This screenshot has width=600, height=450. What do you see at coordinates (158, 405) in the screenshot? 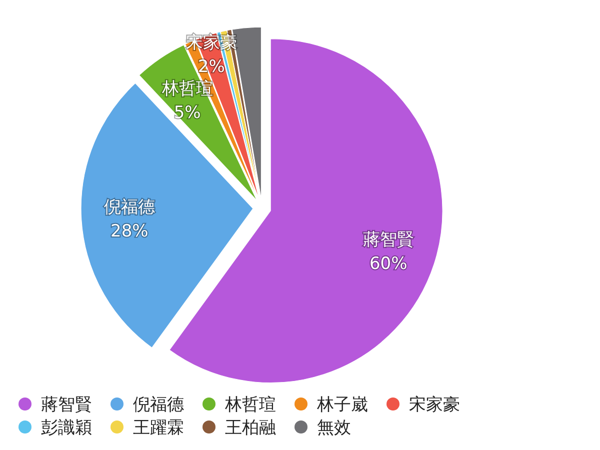
I see `legend-label: 倪福德` at bounding box center [158, 405].